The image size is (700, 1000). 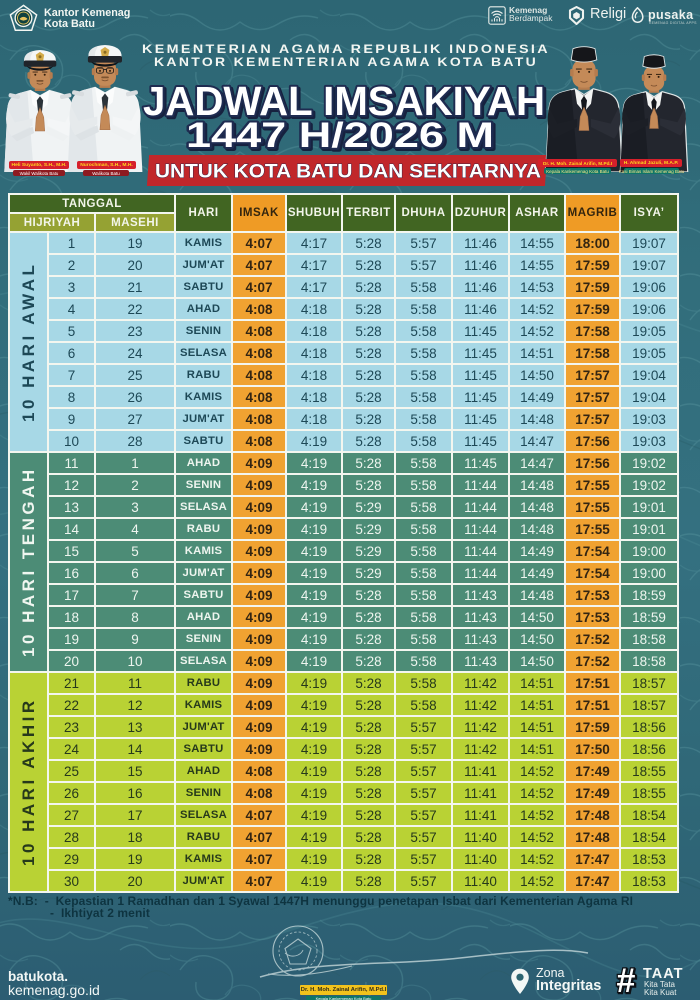 What do you see at coordinates (346, 62) in the screenshot?
I see `svg-text:KANTOR KEMENTERIAN AGAMA KOTA: KANTOR KEMENTERIAN AGAMA KOTA BATU` at bounding box center [346, 62].